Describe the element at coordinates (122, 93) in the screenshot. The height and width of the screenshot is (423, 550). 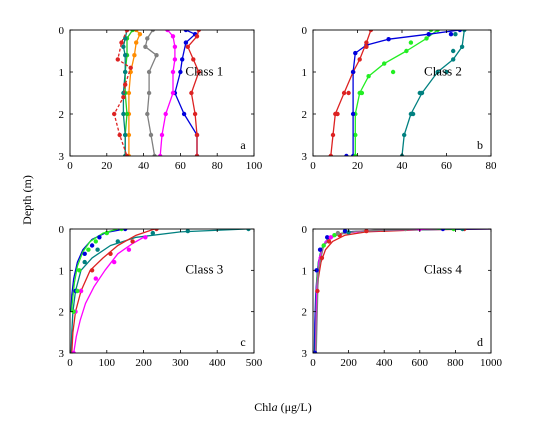
I see `panel-a-series-7-line` at that location.